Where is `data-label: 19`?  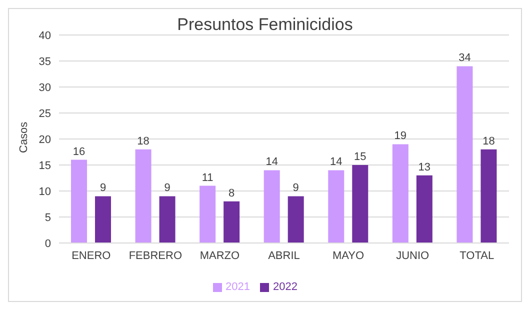 data-label: 19 is located at coordinates (400, 136).